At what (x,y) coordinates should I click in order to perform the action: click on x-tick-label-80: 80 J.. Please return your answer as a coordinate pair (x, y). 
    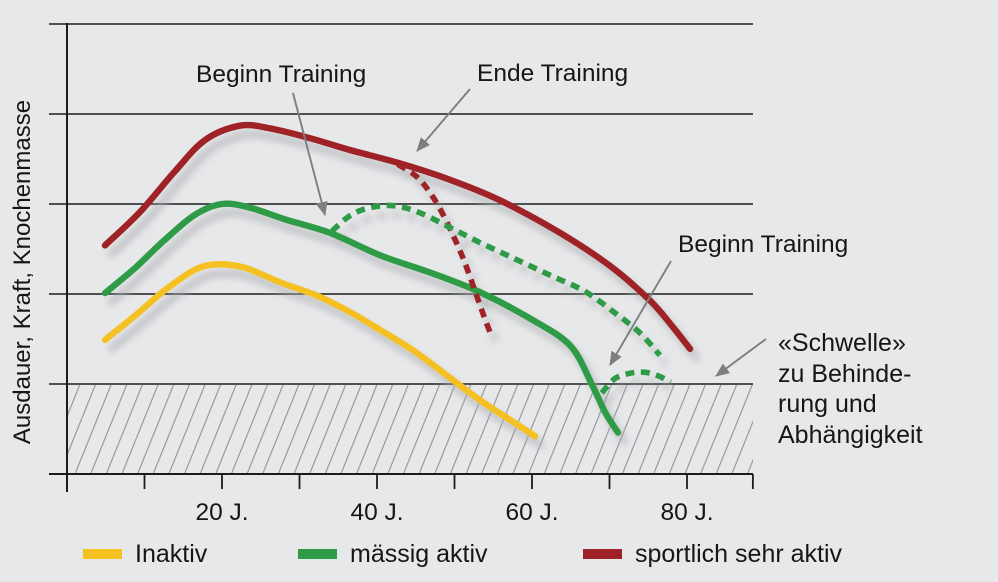
    Looking at the image, I should click on (687, 512).